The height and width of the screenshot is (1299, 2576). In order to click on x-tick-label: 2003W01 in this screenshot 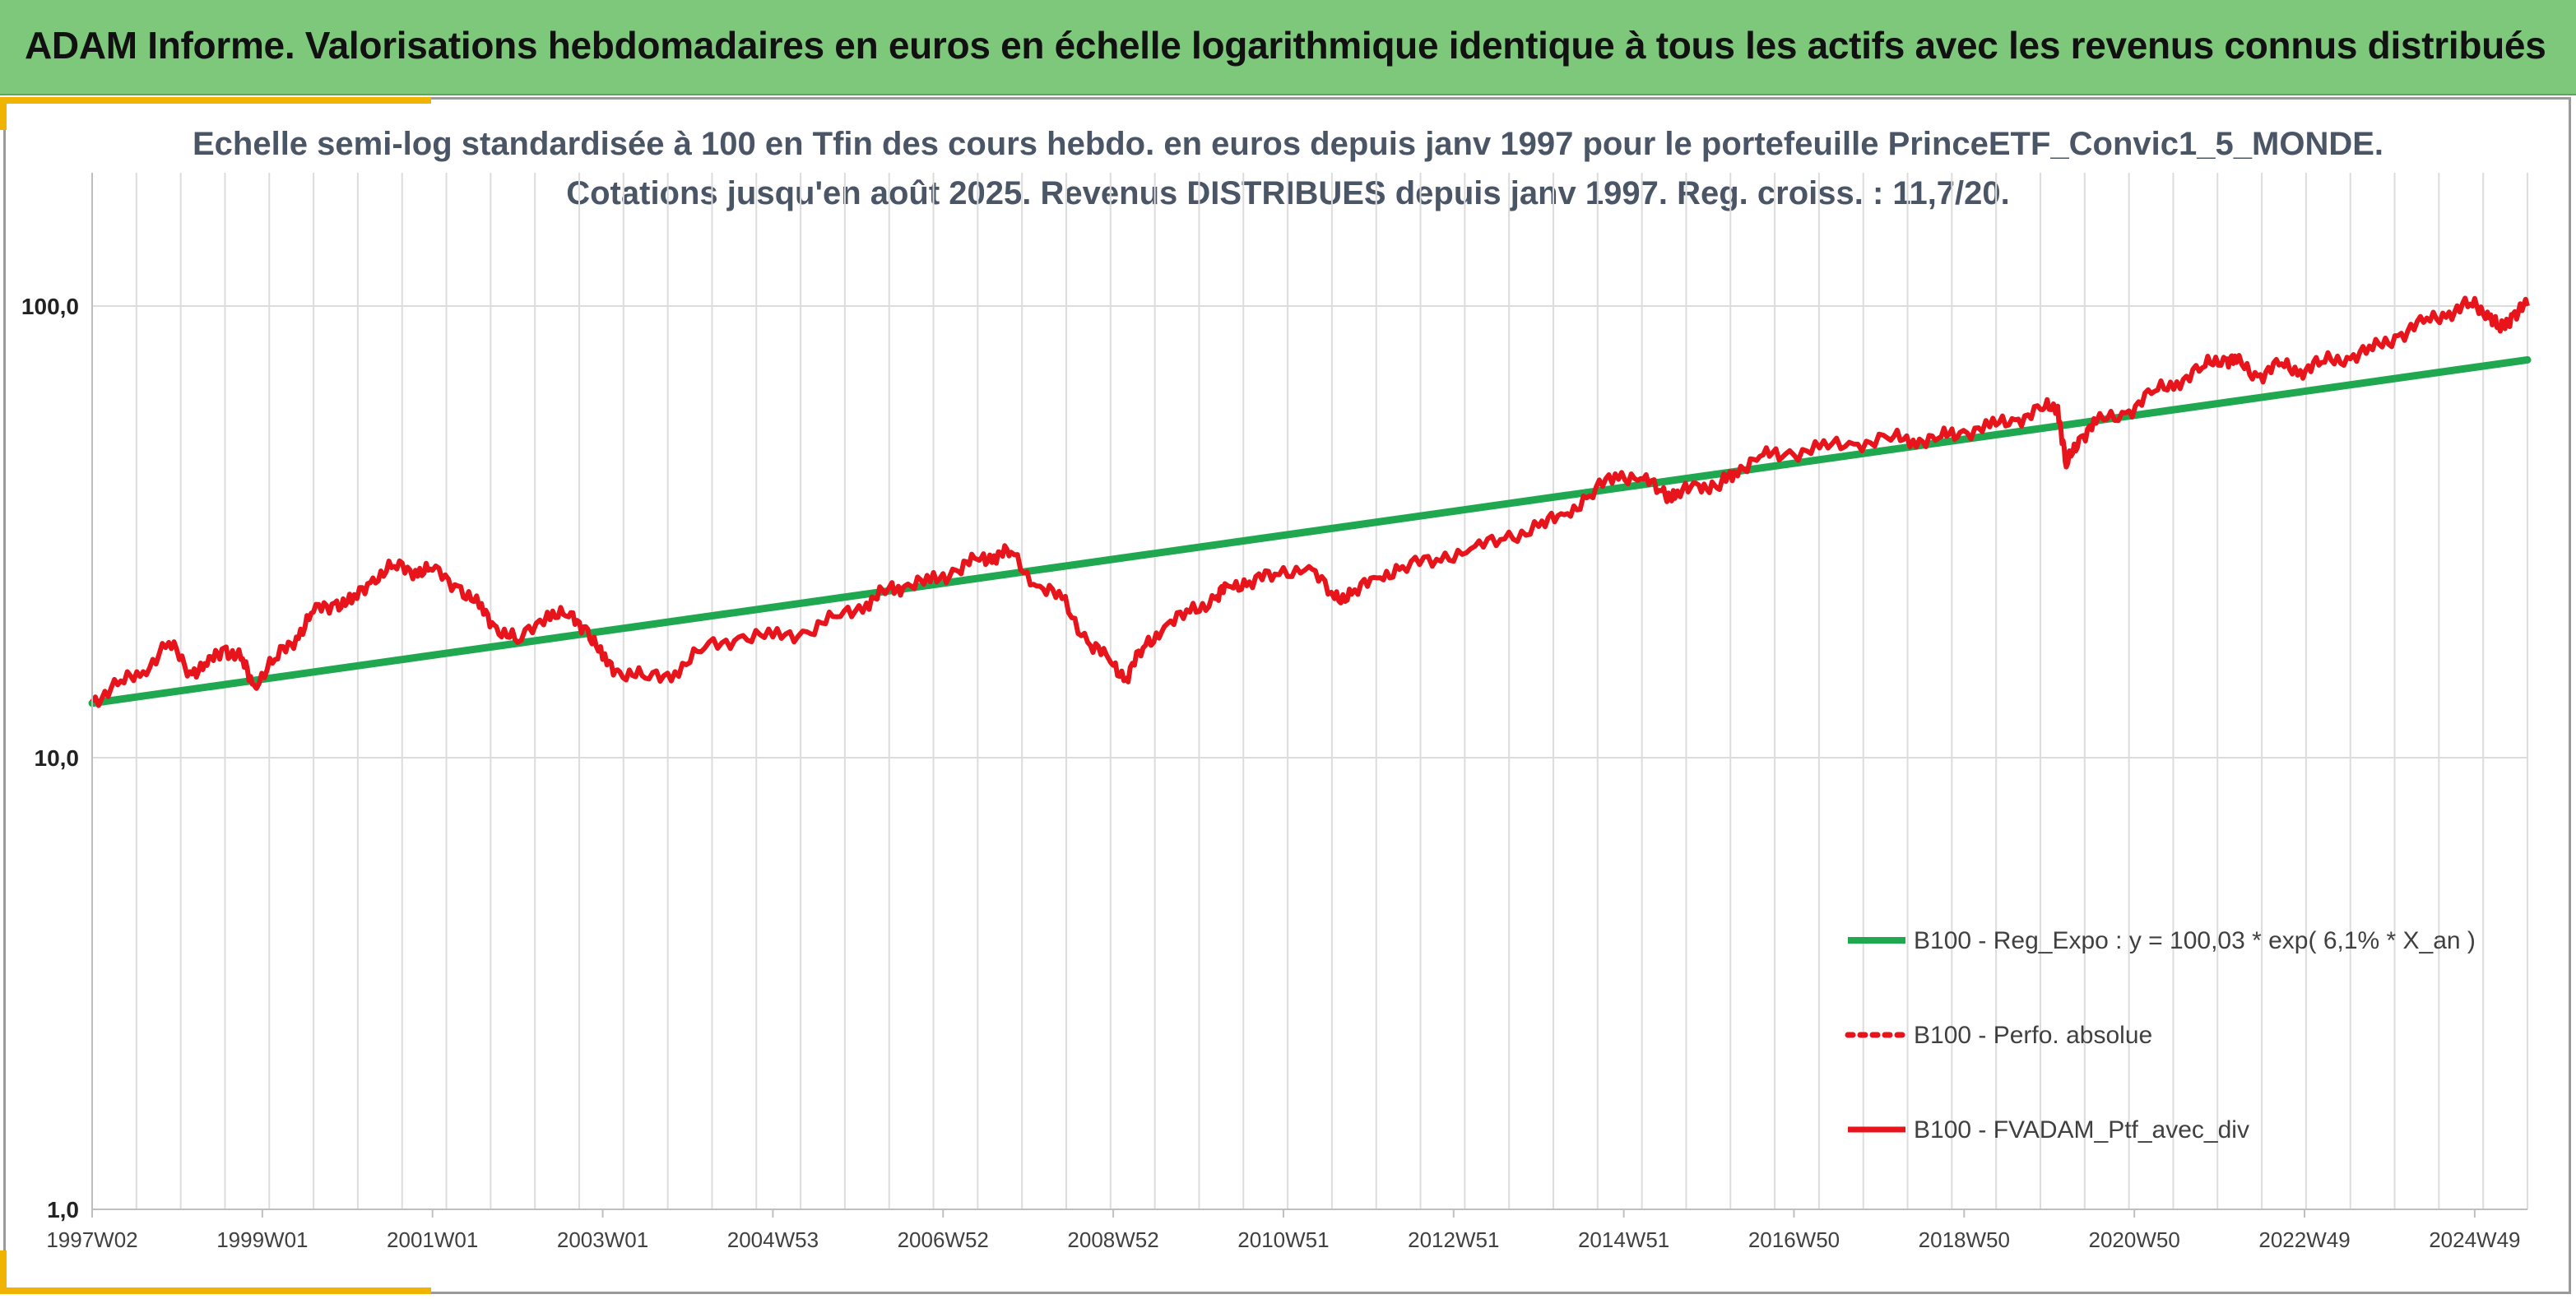, I will do `click(602, 1239)`.